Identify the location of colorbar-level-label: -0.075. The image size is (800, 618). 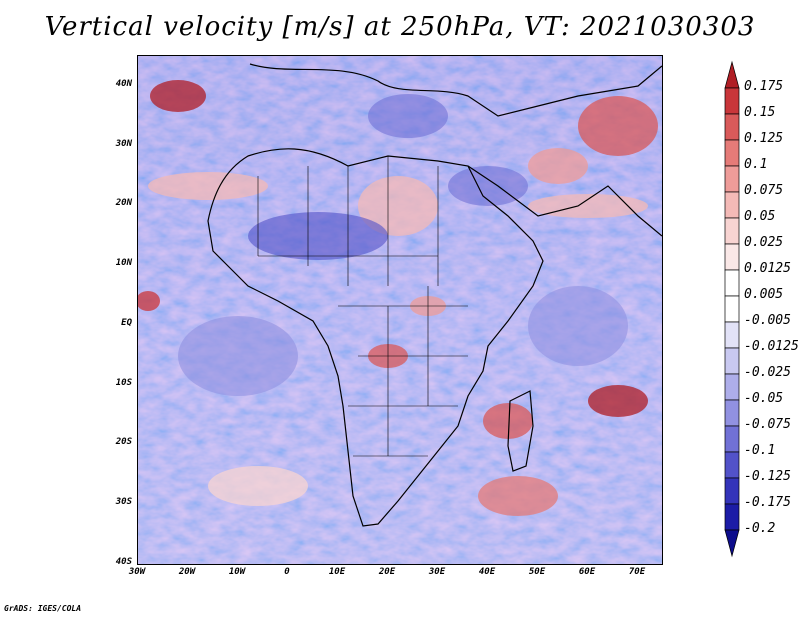
(767, 424).